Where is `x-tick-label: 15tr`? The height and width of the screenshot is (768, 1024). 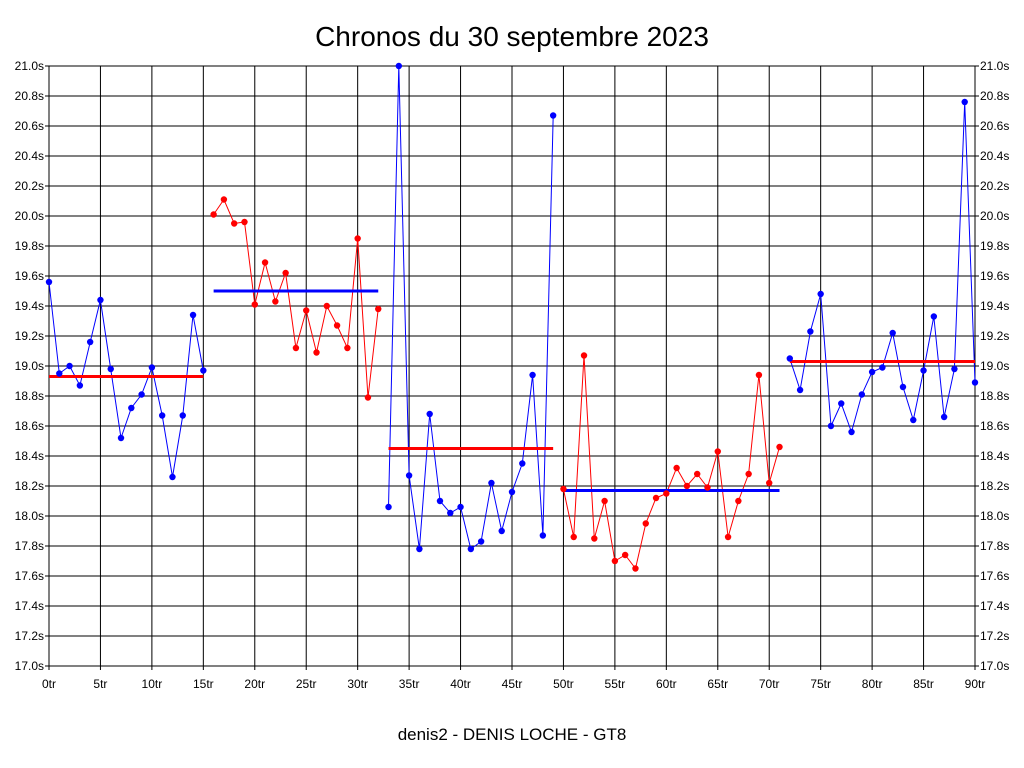
x-tick-label: 15tr is located at coordinates (203, 684).